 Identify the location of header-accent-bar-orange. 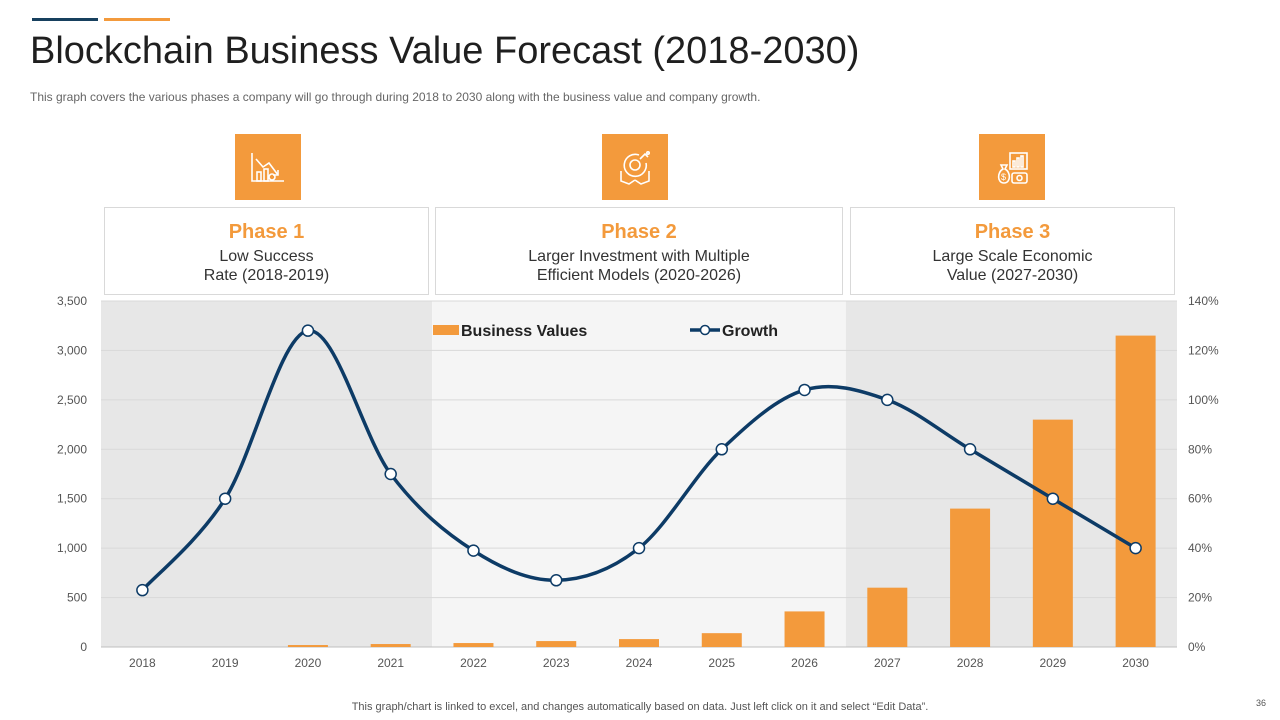
(137, 19).